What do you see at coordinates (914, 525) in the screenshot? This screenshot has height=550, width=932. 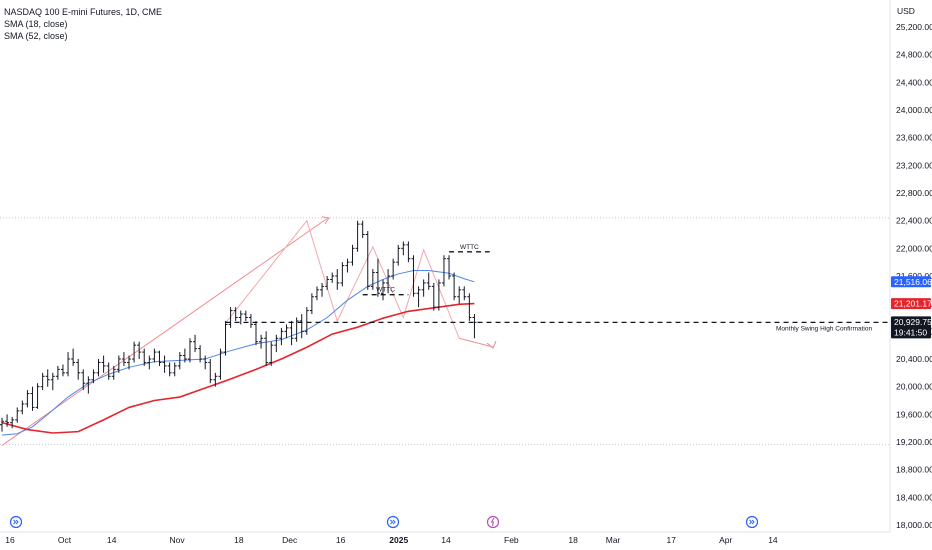 I see `y-tick-label: 18,000.00` at bounding box center [914, 525].